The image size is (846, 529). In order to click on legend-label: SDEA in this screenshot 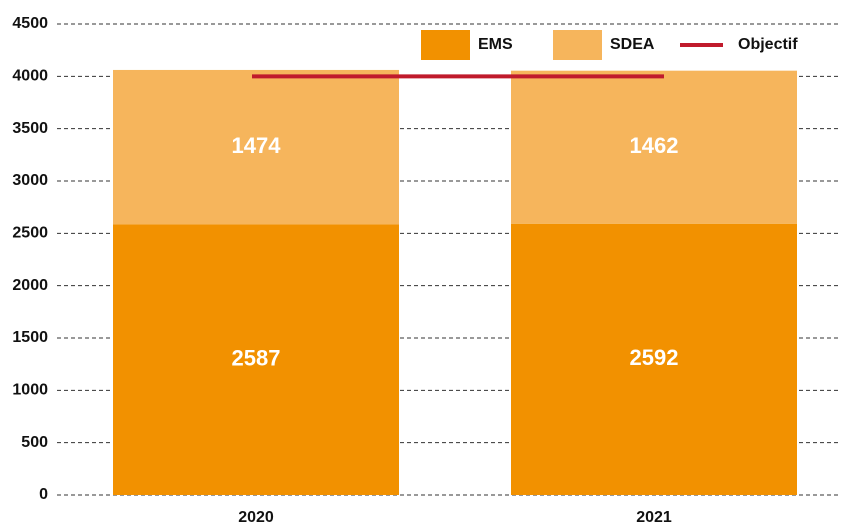, I will do `click(632, 44)`.